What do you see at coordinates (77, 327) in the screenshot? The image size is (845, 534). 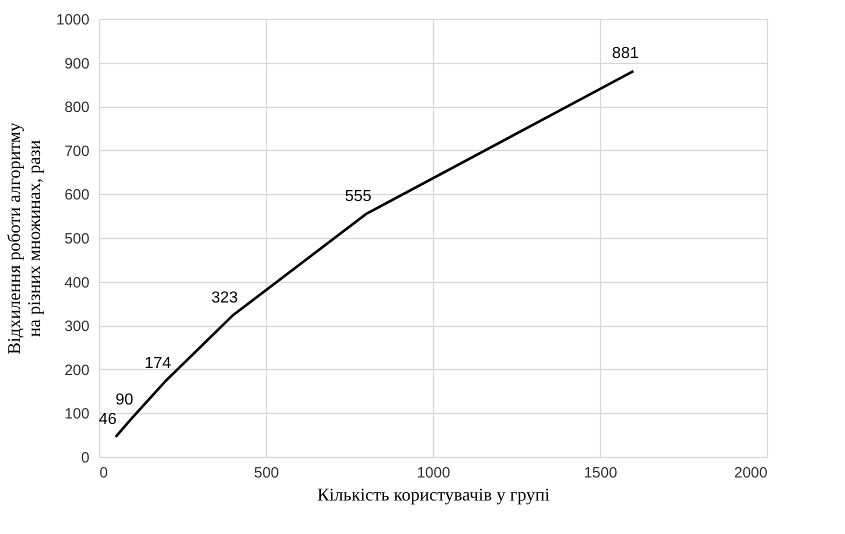 I see `y-tick-label: 300` at bounding box center [77, 327].